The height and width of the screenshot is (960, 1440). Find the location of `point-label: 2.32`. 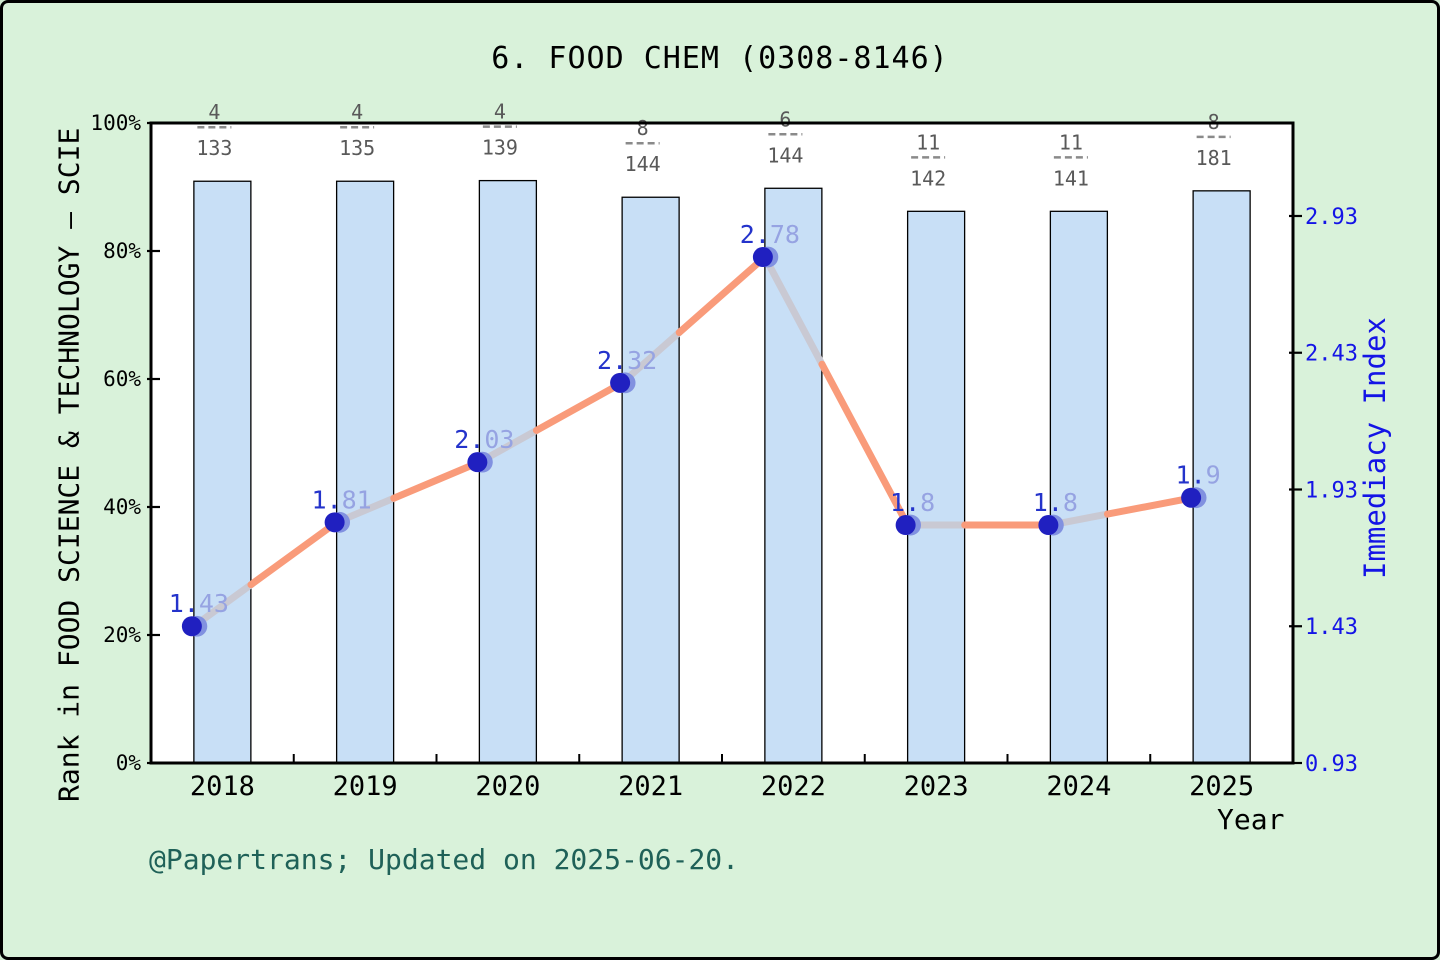

point-label: 2.32 is located at coordinates (627, 360).